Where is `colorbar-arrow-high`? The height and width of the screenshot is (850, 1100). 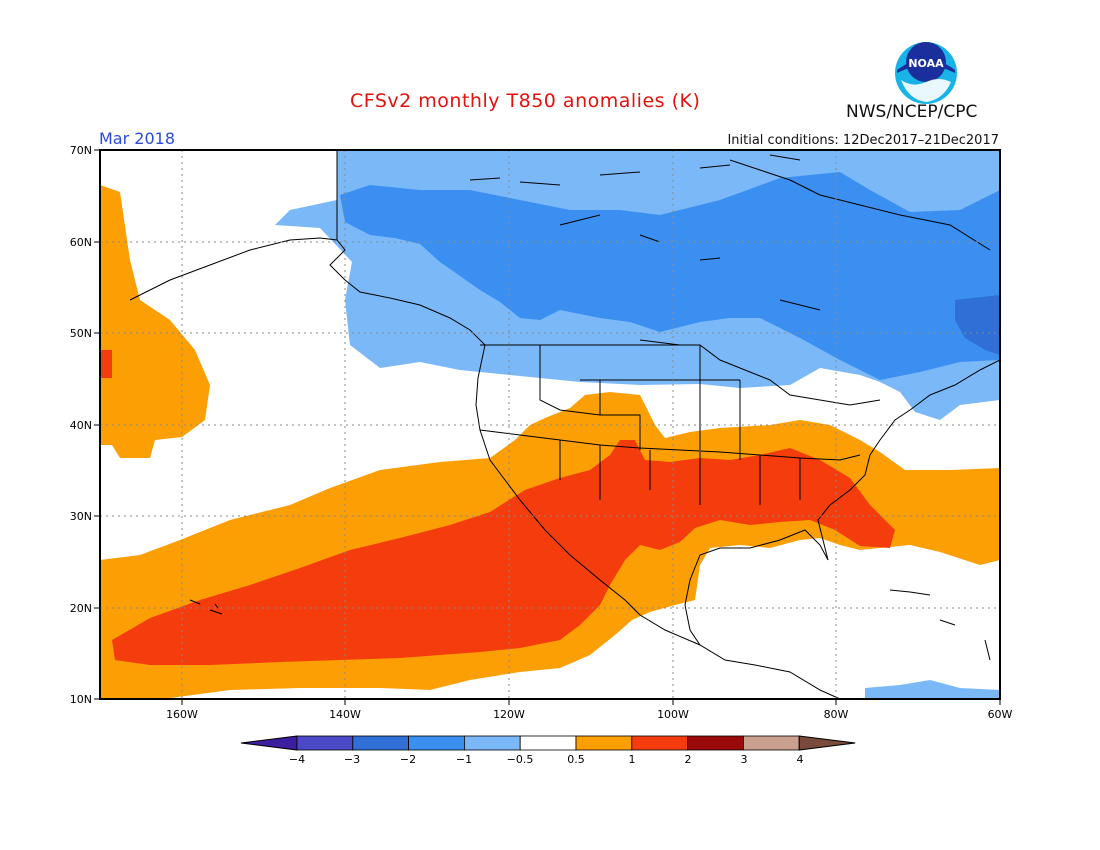 colorbar-arrow-high is located at coordinates (827, 743).